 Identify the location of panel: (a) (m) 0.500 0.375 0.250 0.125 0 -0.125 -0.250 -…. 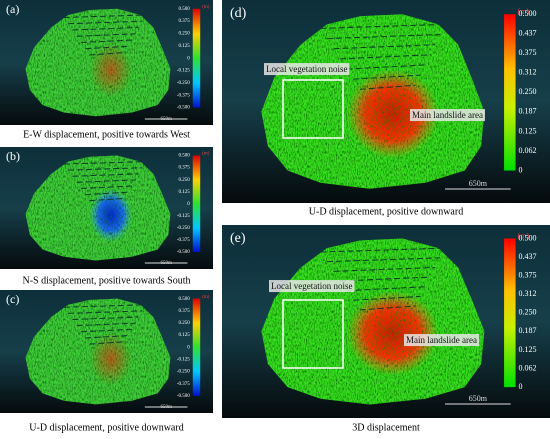
(106, 62).